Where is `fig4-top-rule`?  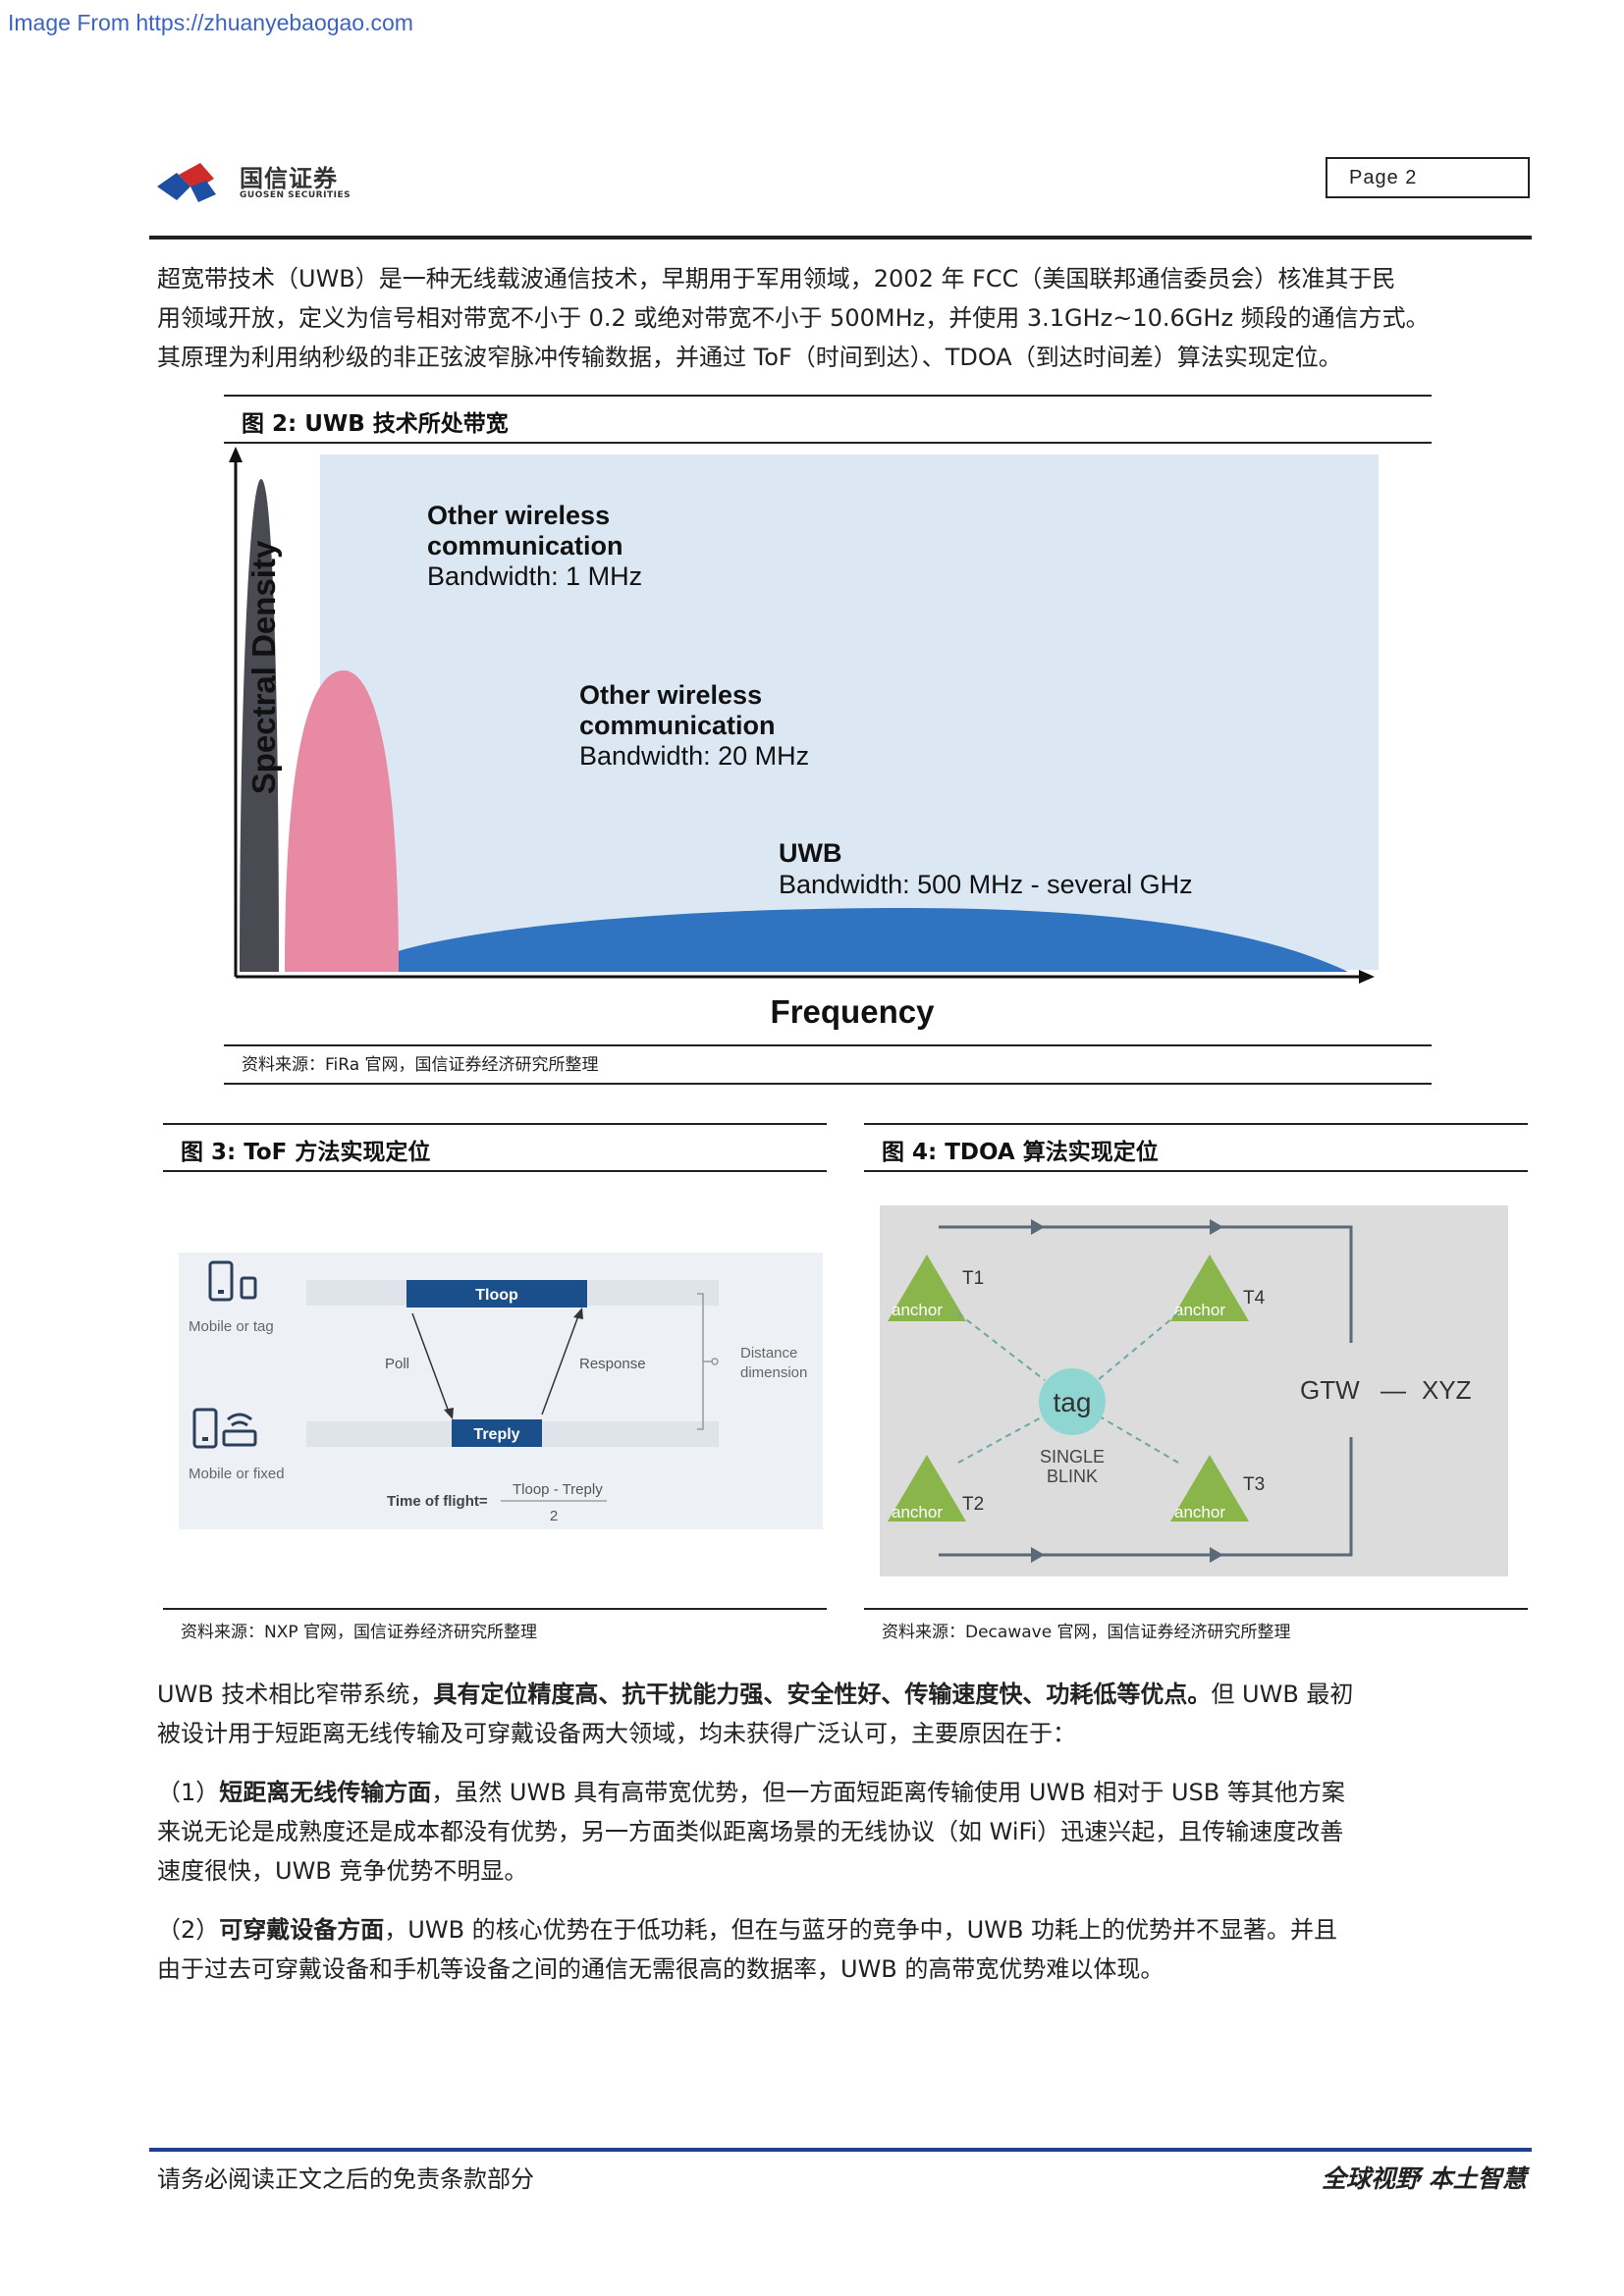 fig4-top-rule is located at coordinates (1196, 1124).